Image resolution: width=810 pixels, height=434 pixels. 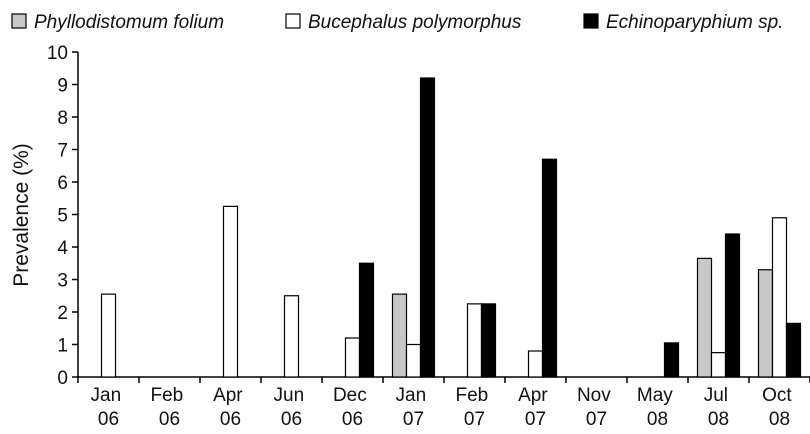 I want to click on x-tick-label: Apr 06, so click(x=230, y=407).